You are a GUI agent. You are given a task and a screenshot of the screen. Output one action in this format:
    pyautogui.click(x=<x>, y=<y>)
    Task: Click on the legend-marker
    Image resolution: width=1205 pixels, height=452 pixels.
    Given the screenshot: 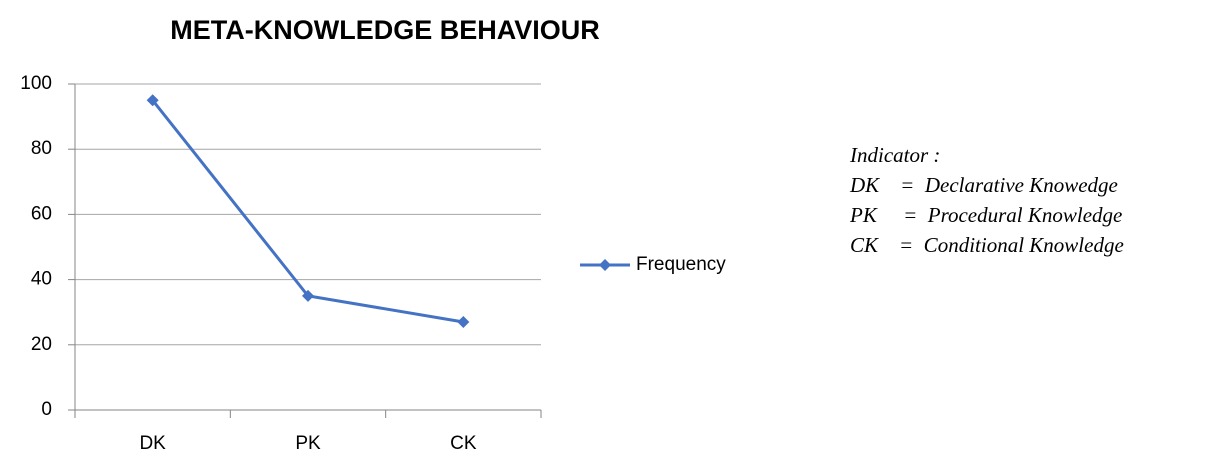 What is the action you would take?
    pyautogui.click(x=605, y=265)
    